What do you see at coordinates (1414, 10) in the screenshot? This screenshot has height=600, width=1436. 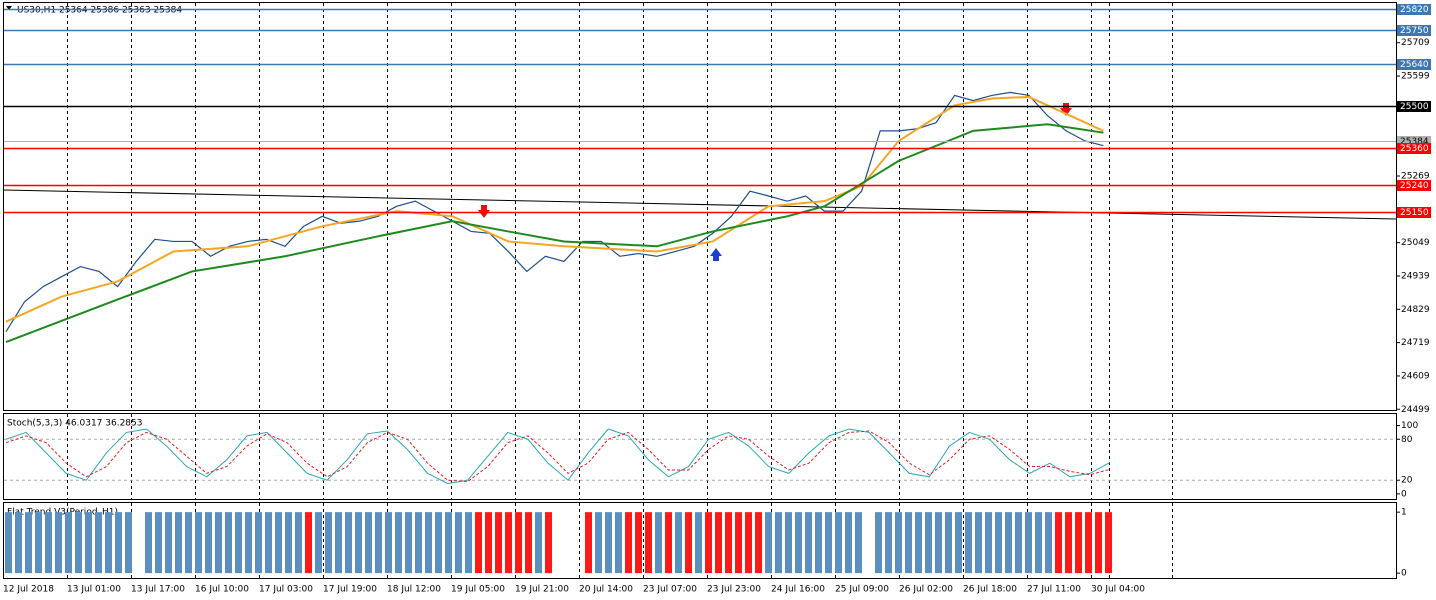 I see `level-label: 25820` at bounding box center [1414, 10].